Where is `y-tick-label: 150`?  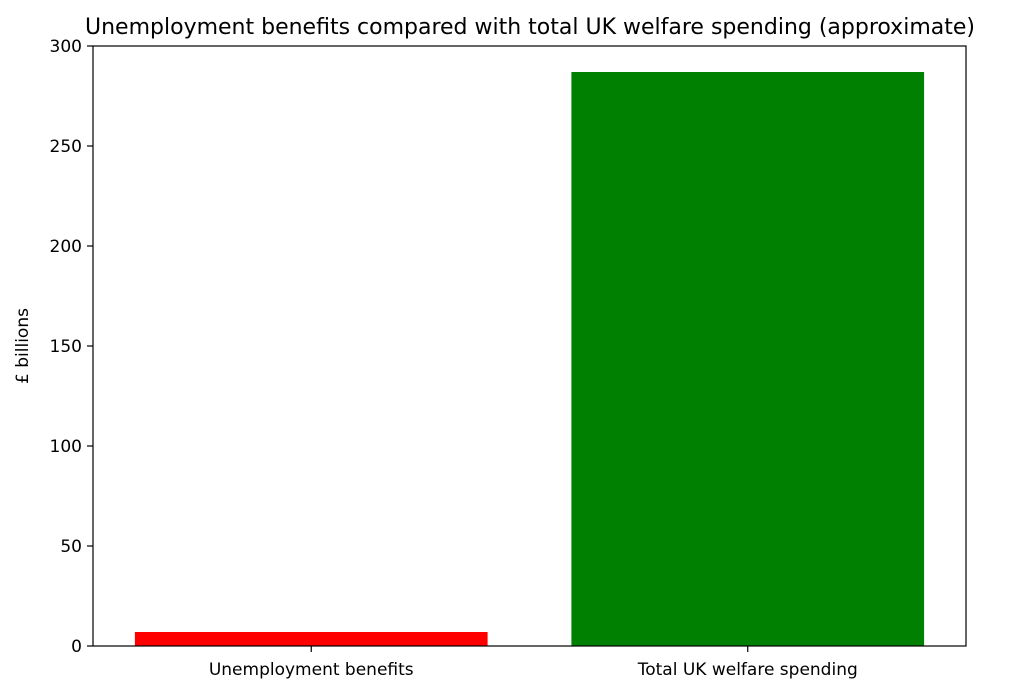 y-tick-label: 150 is located at coordinates (66, 347).